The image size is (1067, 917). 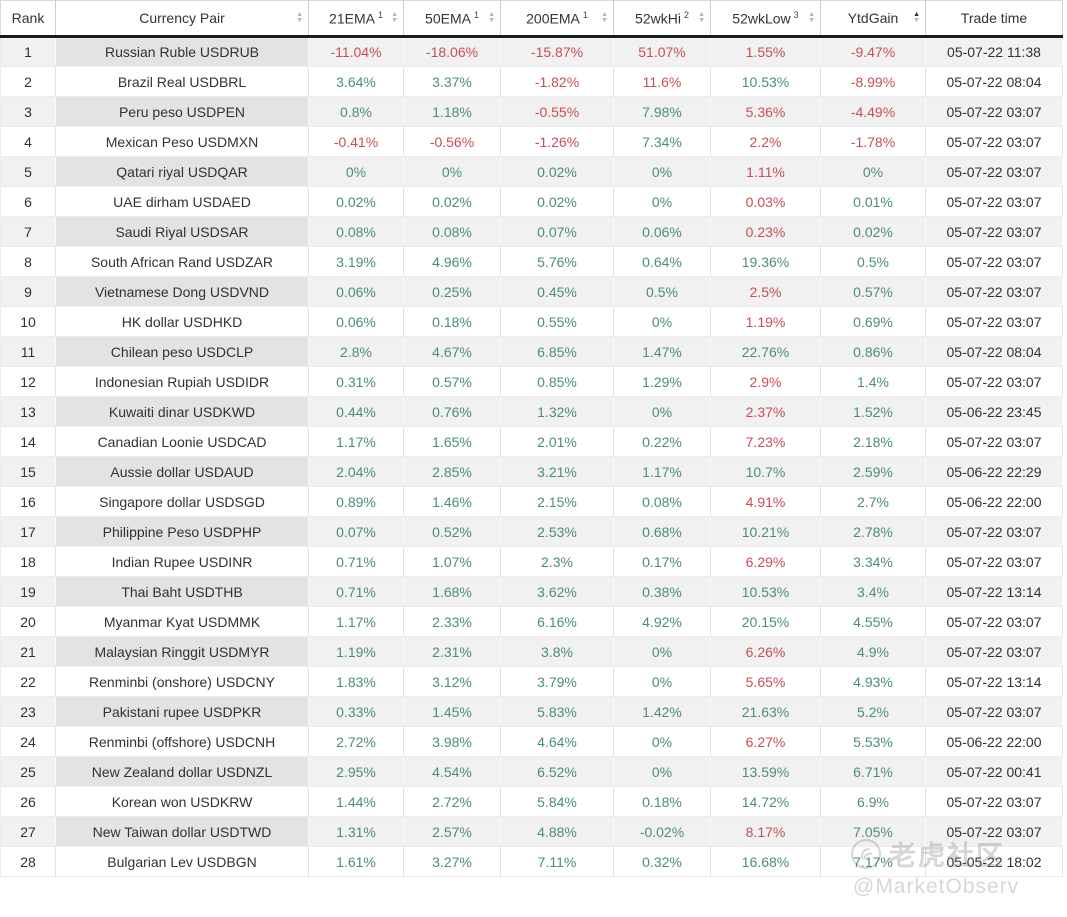 I want to click on cell-pair: Russian Ruble USDRUB, so click(x=182, y=51).